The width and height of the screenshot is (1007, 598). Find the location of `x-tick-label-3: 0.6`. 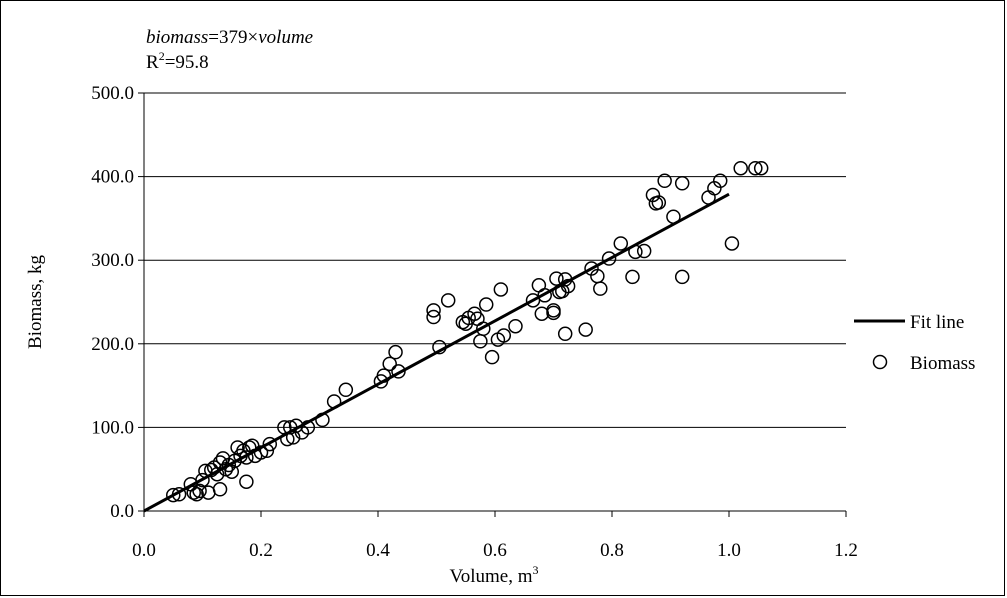

x-tick-label-3: 0.6 is located at coordinates (495, 550).